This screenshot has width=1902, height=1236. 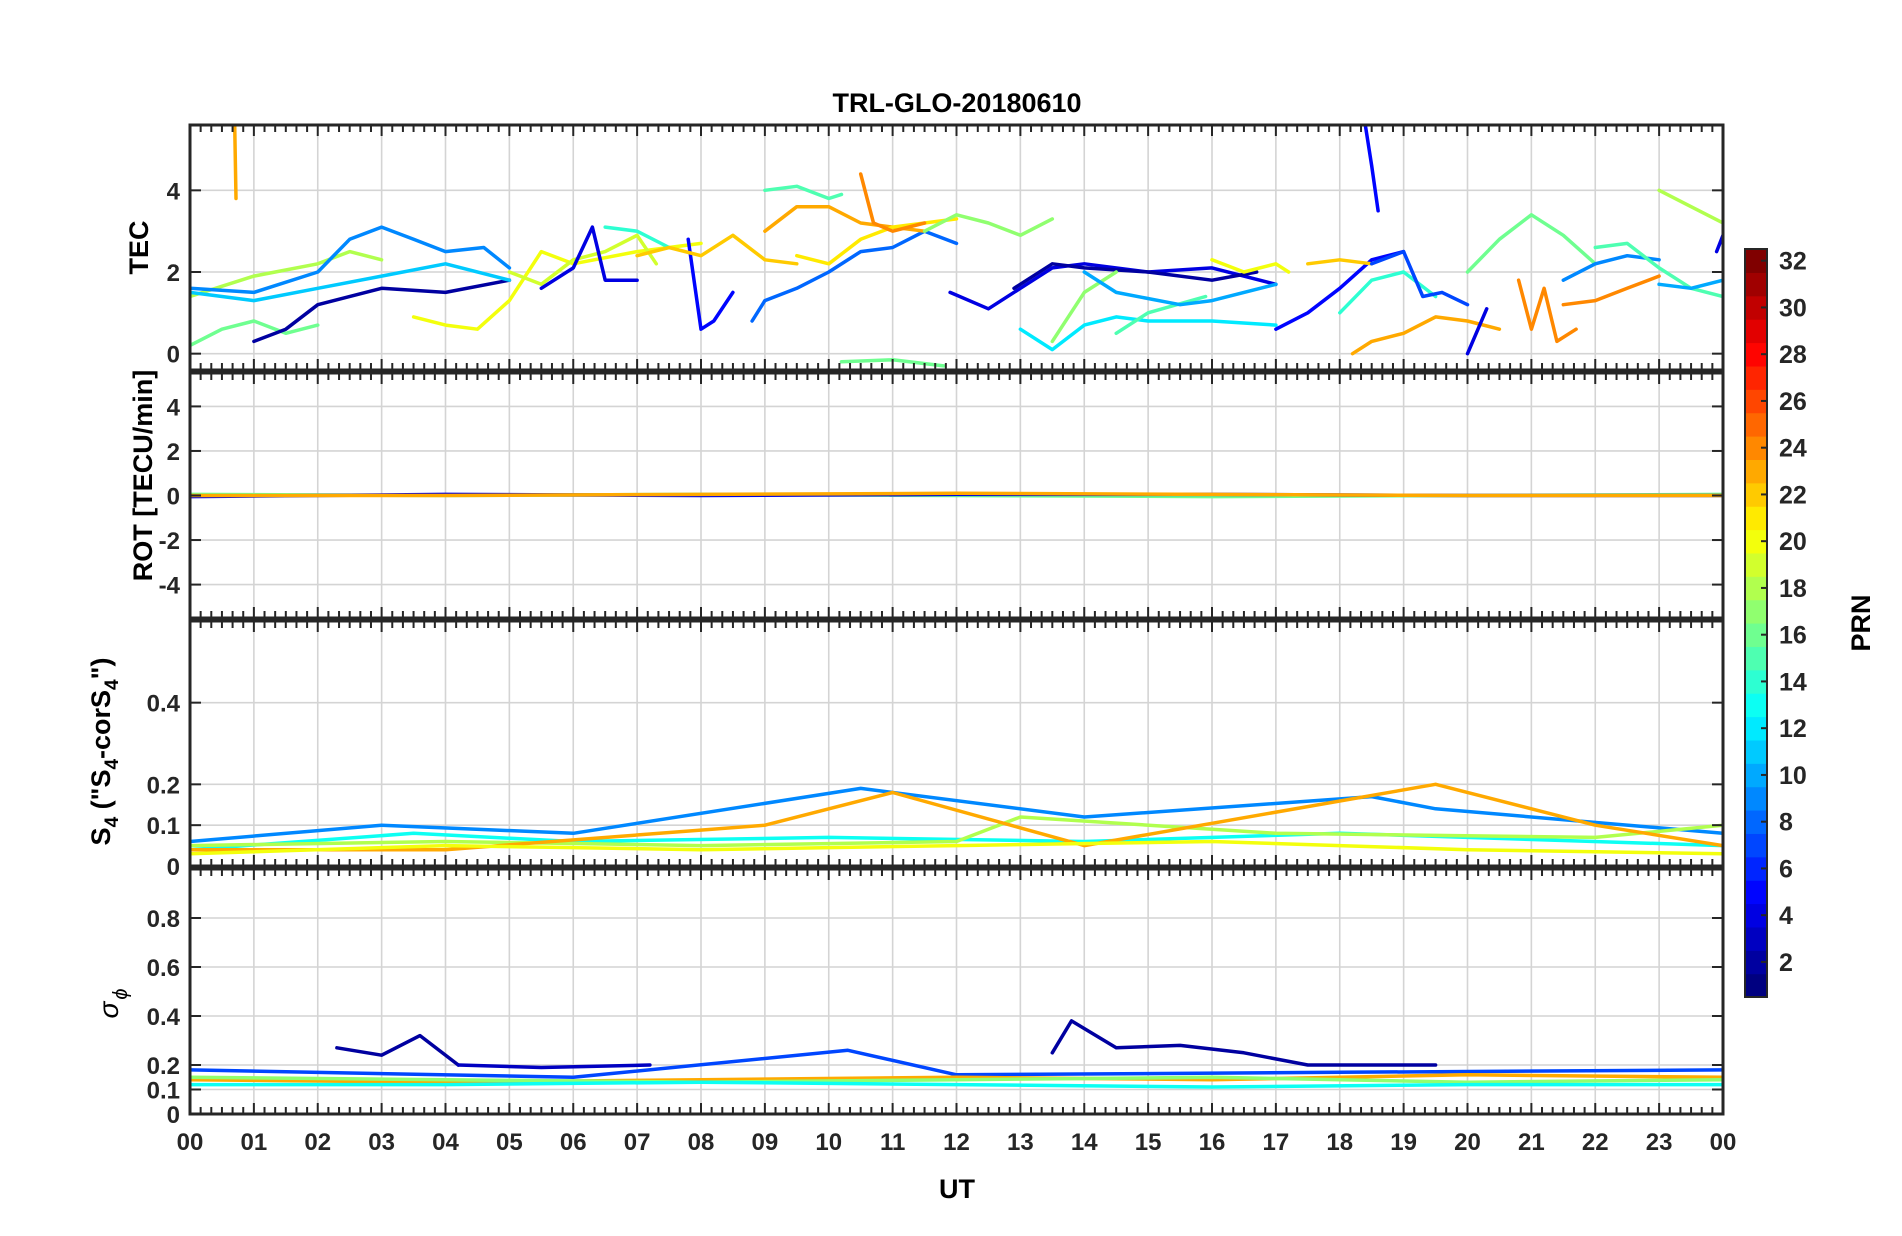 I want to click on y-axis-label: ROT [TECU/min], so click(x=143, y=475).